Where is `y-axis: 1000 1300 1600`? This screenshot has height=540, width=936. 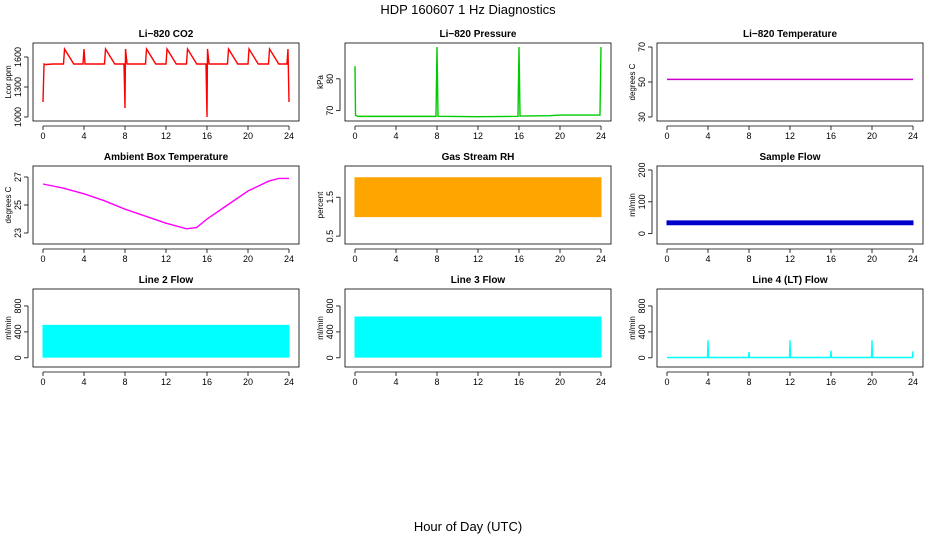 y-axis: 1000 1300 1600 is located at coordinates (21, 87).